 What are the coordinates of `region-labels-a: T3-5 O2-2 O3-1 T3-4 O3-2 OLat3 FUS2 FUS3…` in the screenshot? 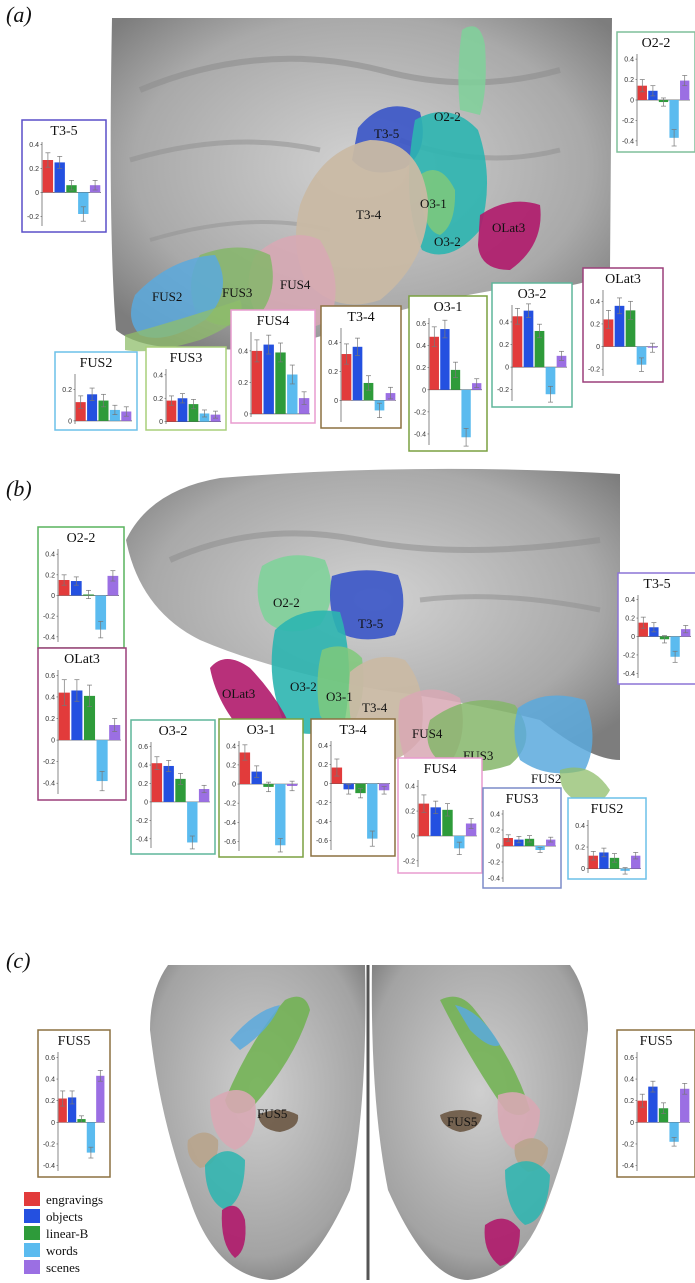 It's located at (338, 206).